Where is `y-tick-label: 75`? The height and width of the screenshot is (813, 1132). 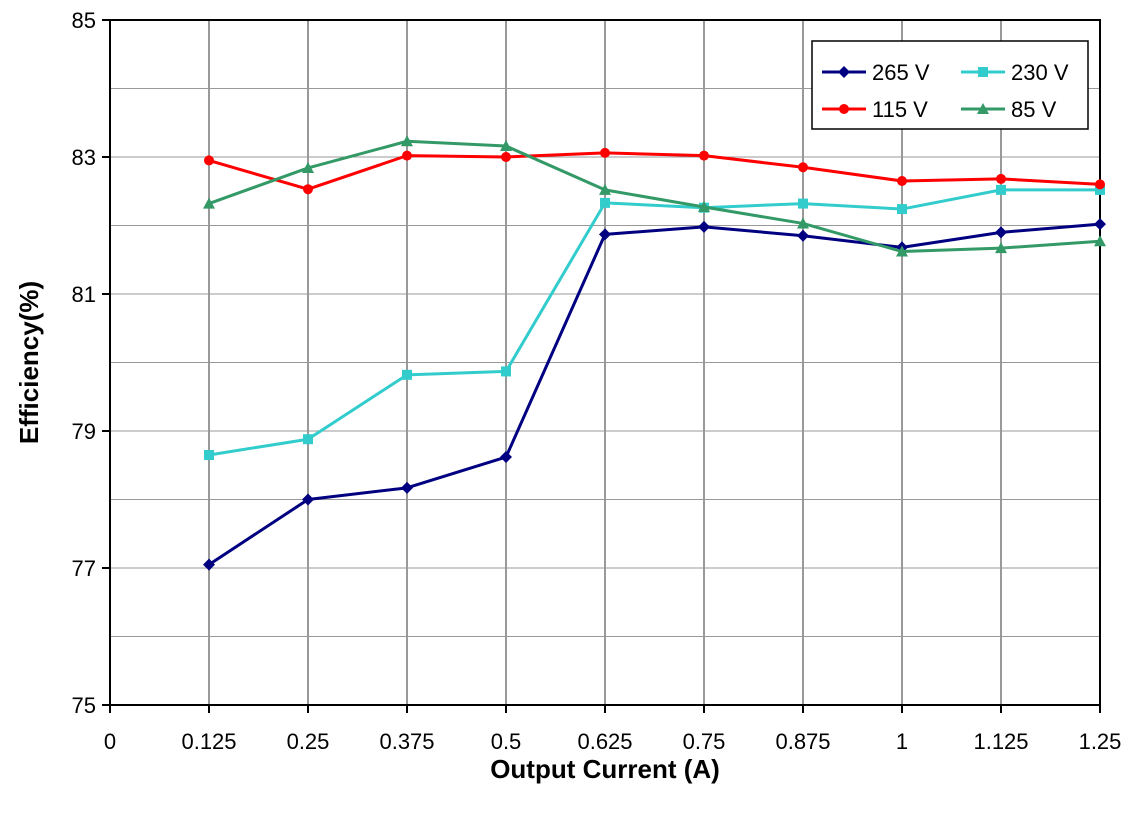
y-tick-label: 75 is located at coordinates (84, 705).